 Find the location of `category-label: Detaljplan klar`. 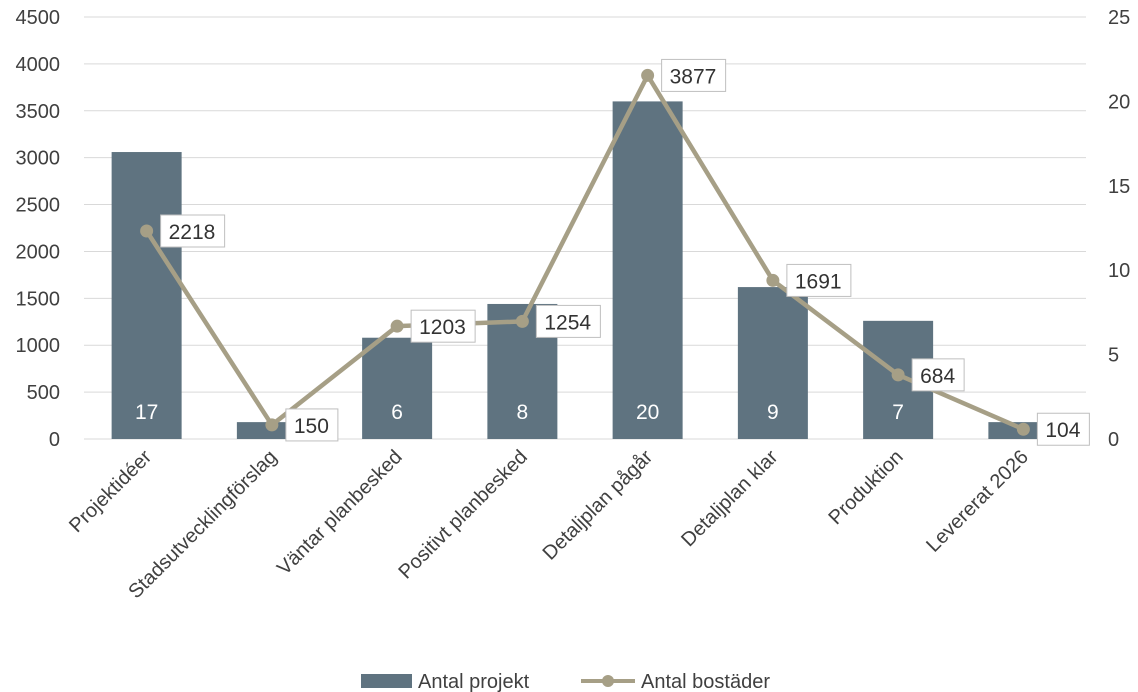

category-label: Detaljplan klar is located at coordinates (729, 498).